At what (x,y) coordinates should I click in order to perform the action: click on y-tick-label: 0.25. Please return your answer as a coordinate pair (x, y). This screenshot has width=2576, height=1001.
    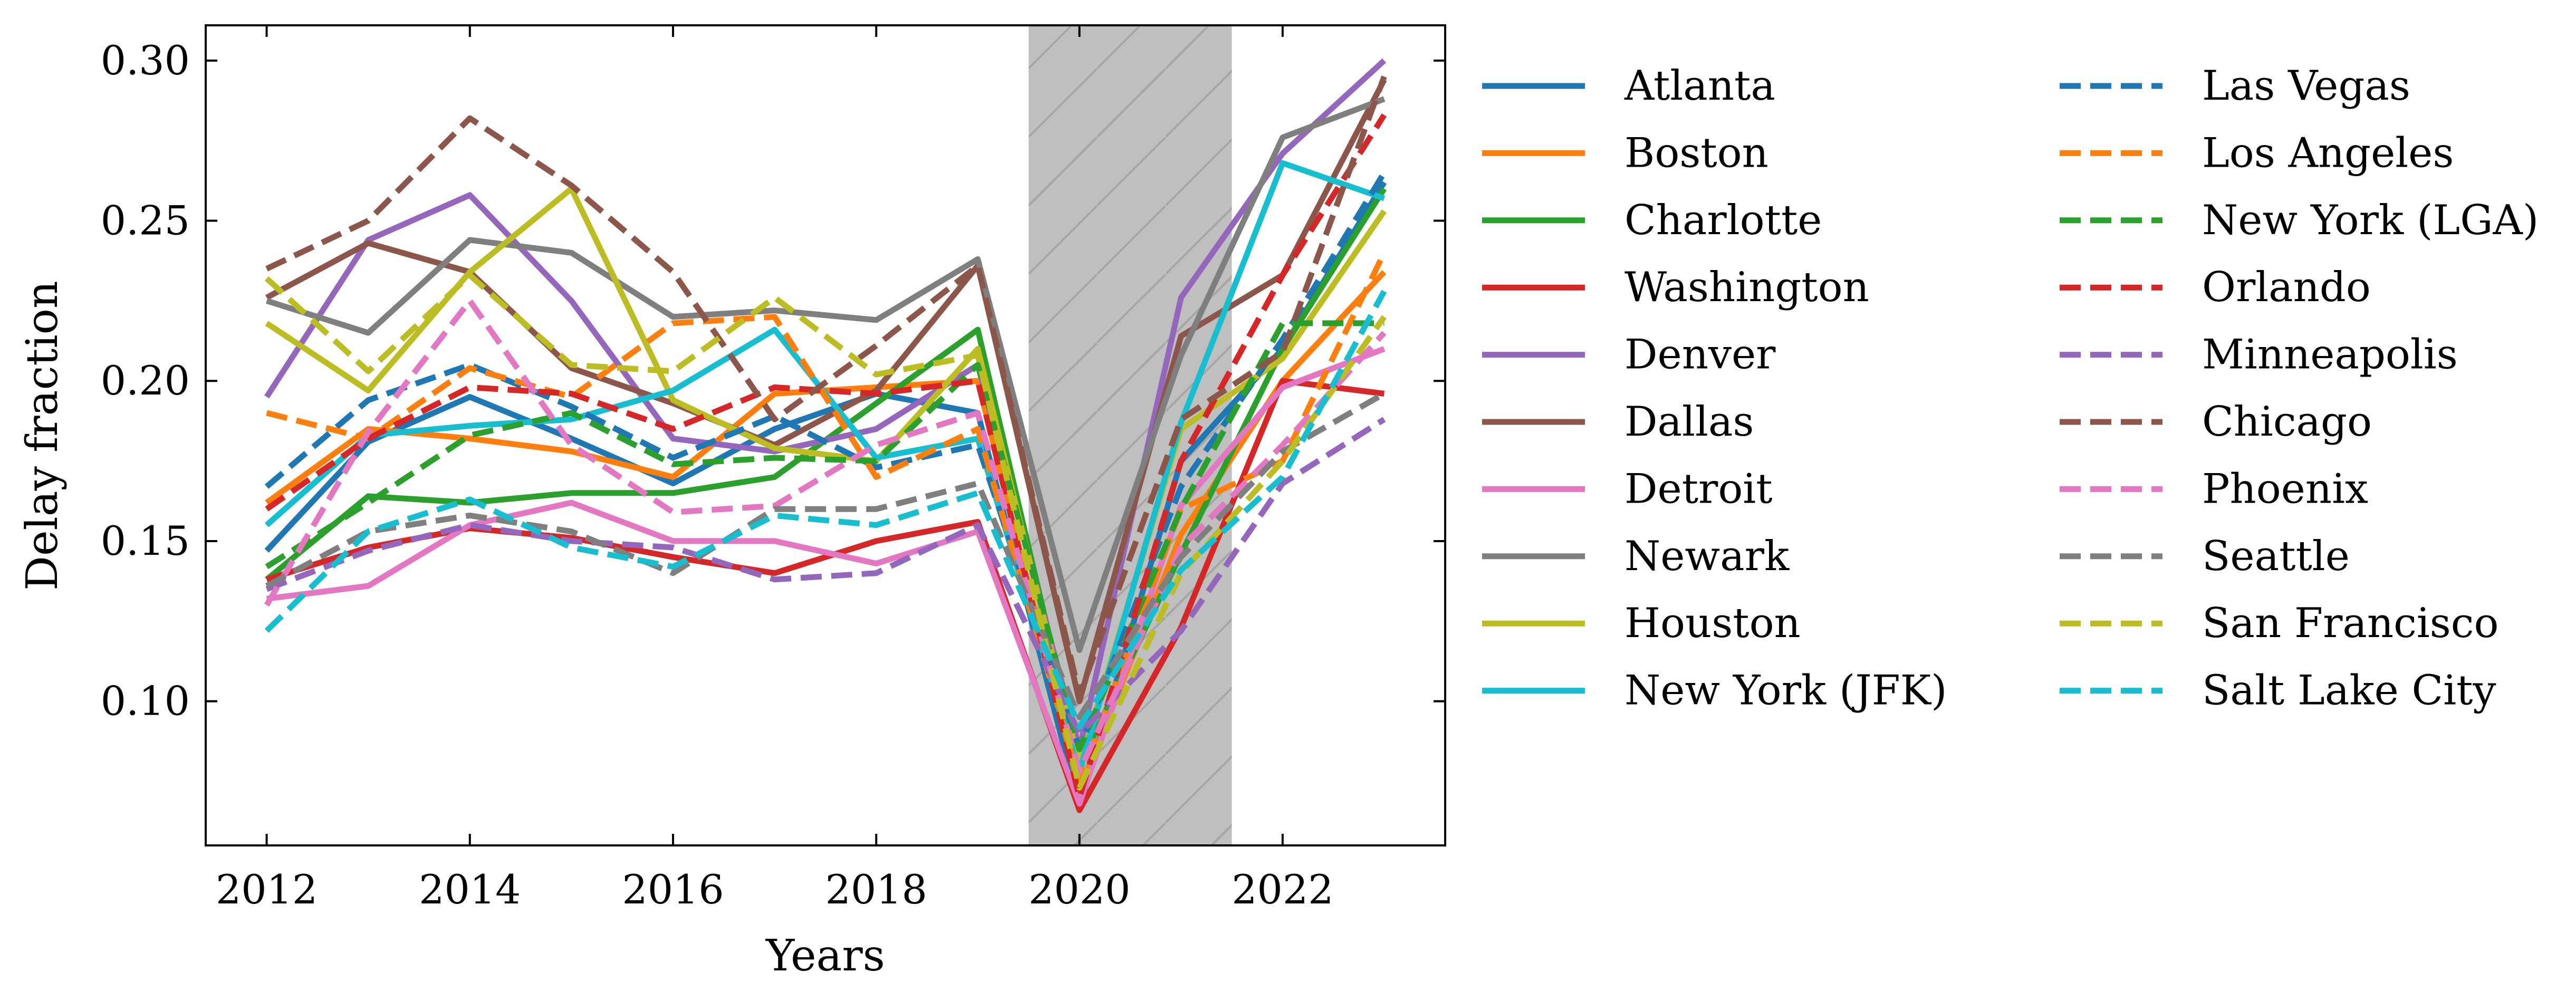
    Looking at the image, I should click on (146, 220).